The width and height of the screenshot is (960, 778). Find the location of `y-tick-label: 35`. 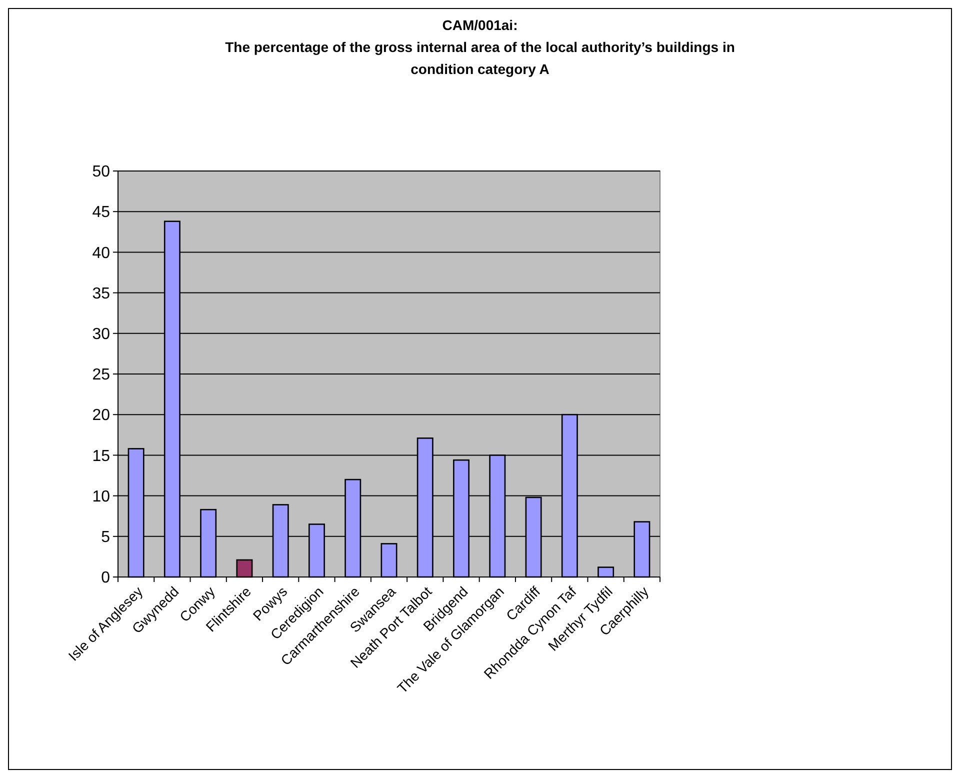

y-tick-label: 35 is located at coordinates (101, 293).